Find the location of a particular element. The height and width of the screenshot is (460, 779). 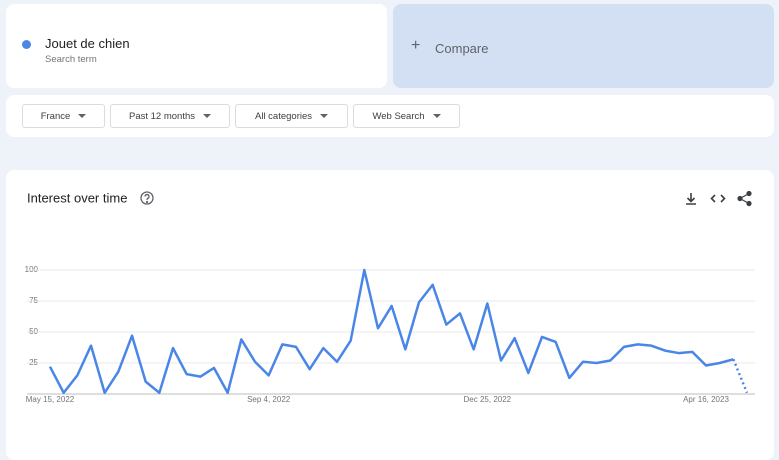

filter-label: Past 12 months is located at coordinates (161, 116).